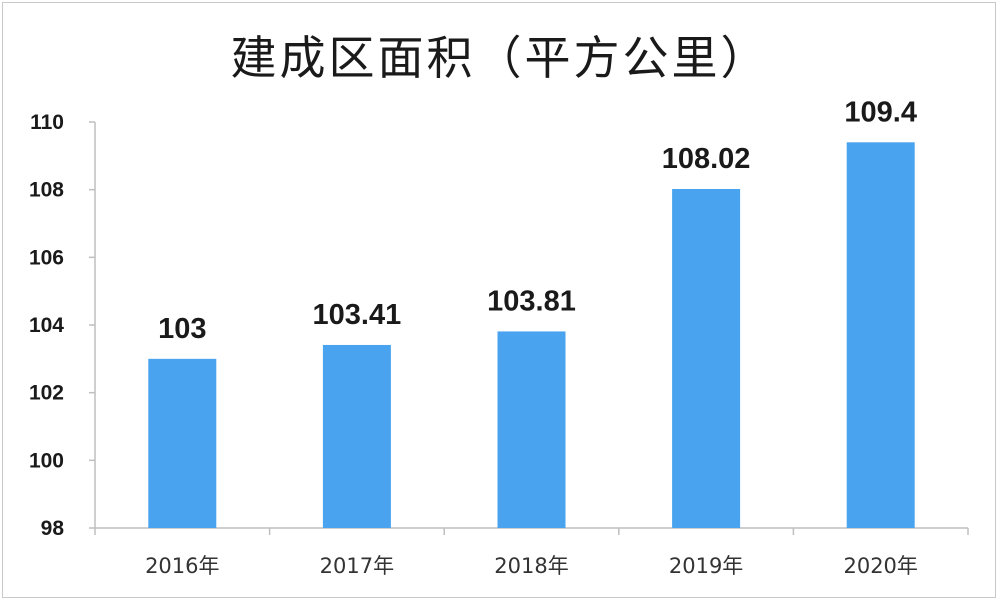  What do you see at coordinates (53, 528) in the screenshot?
I see `y-tick-label: 98` at bounding box center [53, 528].